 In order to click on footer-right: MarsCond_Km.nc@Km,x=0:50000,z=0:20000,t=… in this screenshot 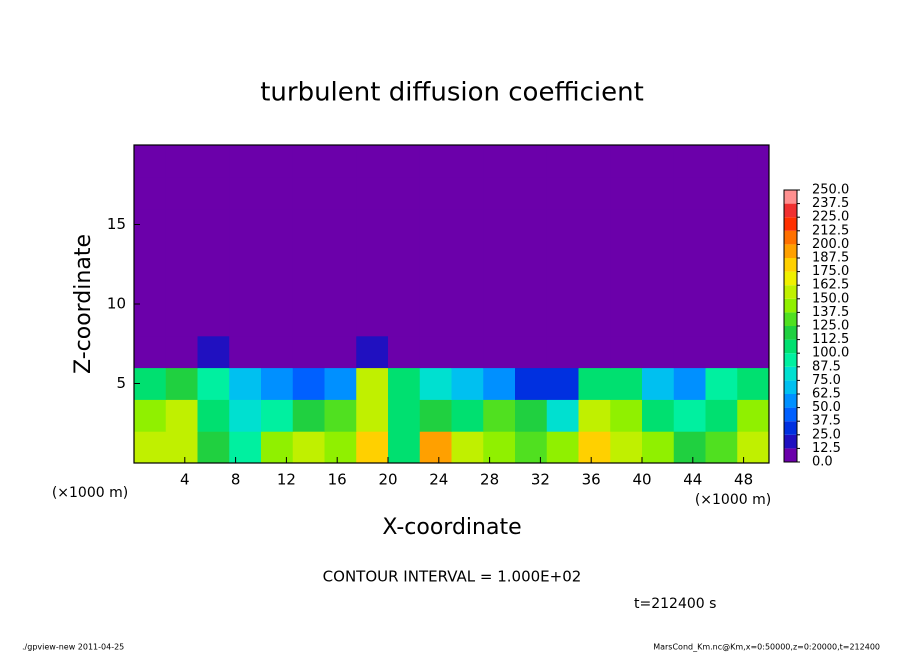, I will do `click(766, 647)`.